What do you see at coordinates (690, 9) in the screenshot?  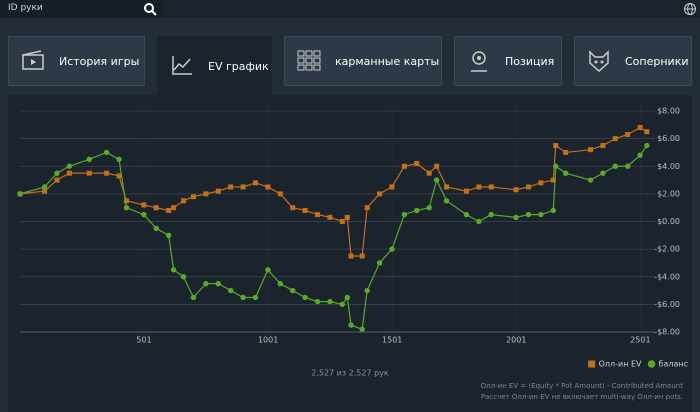 I see `language-icon` at bounding box center [690, 9].